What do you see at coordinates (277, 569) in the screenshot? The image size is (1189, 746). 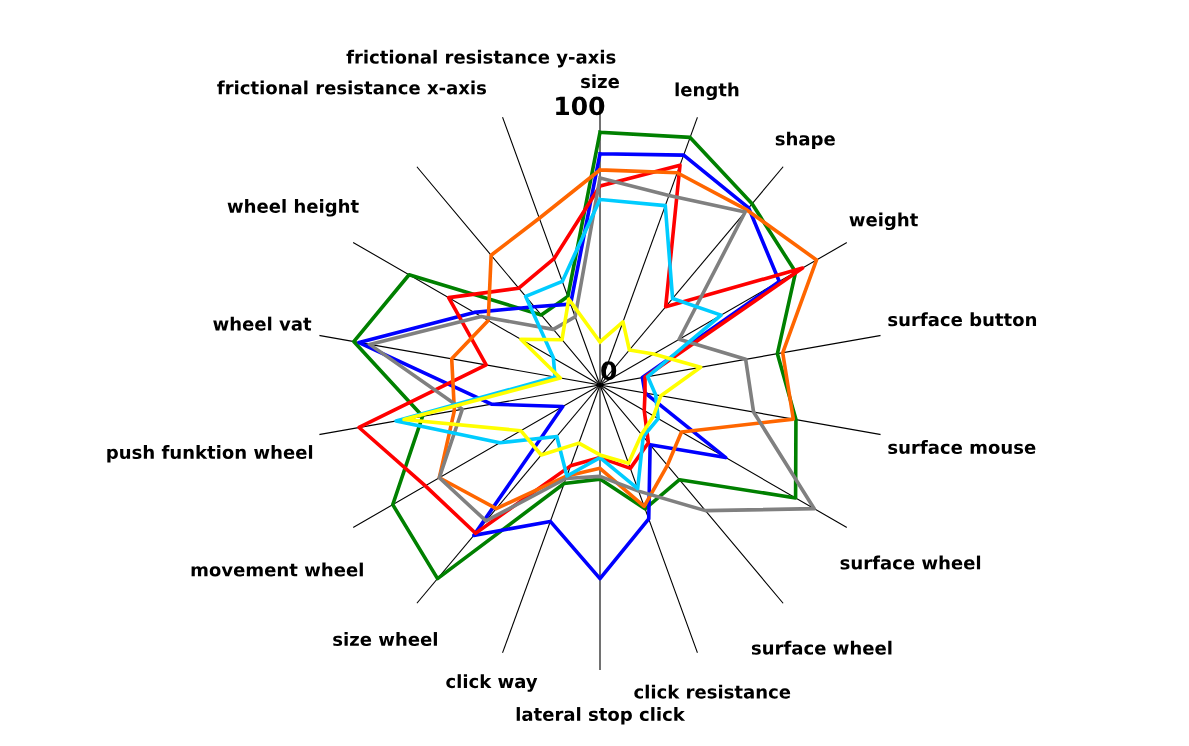 I see `spoke-label: movement wheel` at bounding box center [277, 569].